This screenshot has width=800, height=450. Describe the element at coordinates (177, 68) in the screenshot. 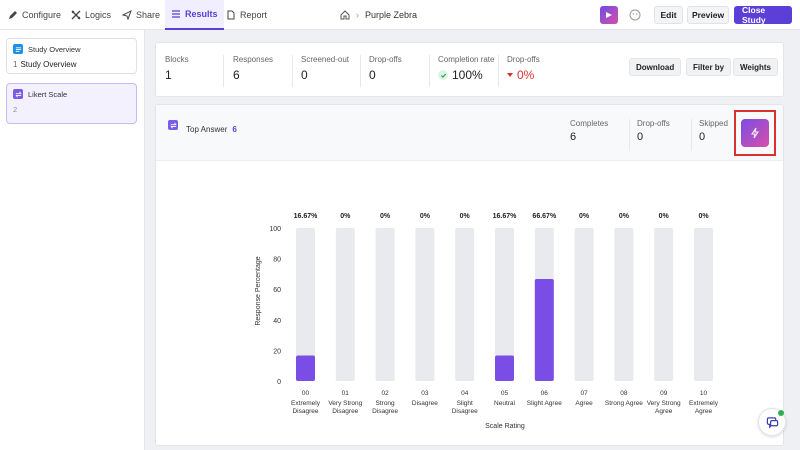

I see `stat-blocks: Blocks 1` at that location.